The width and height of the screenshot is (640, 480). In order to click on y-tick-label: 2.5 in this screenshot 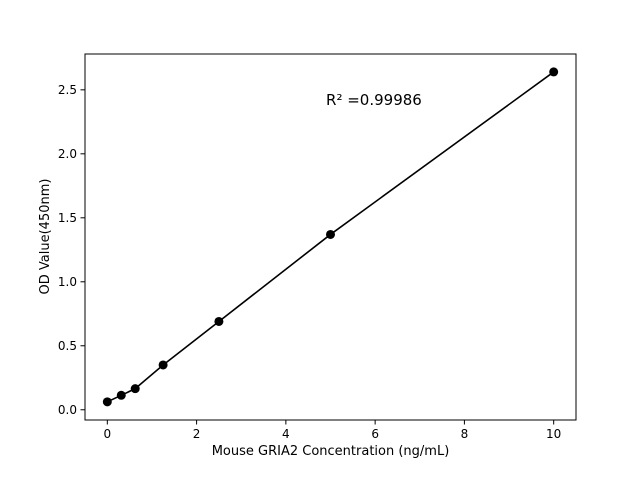, I will do `click(67, 90)`.